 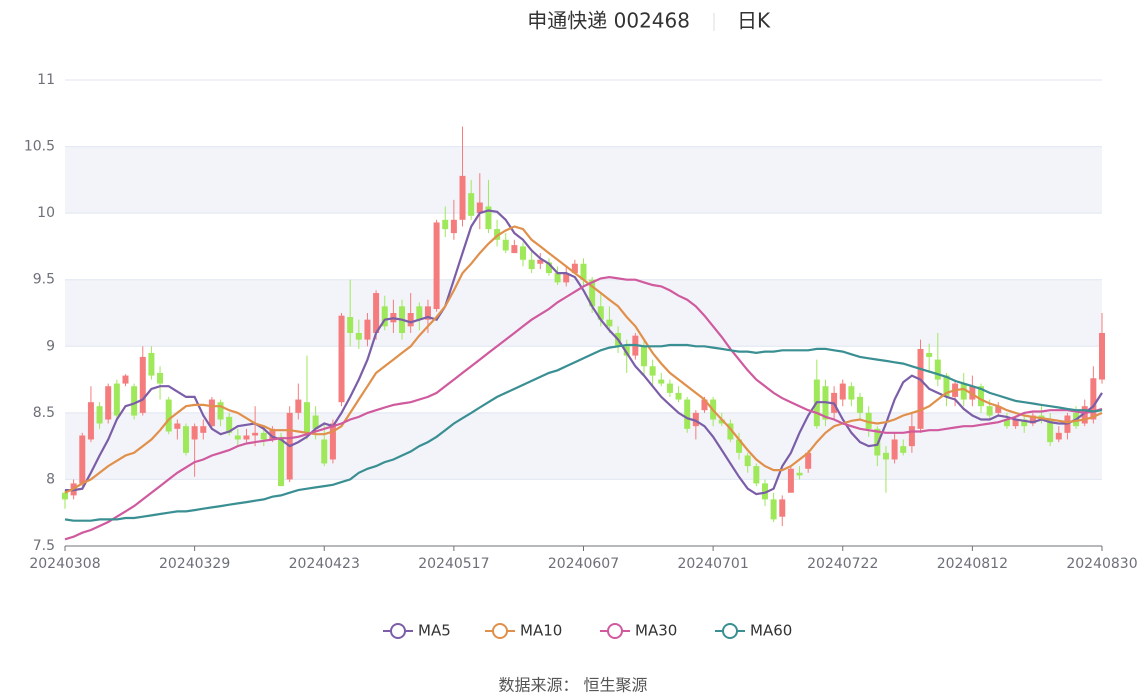 I want to click on y-tick-label: 9, so click(x=50, y=346).